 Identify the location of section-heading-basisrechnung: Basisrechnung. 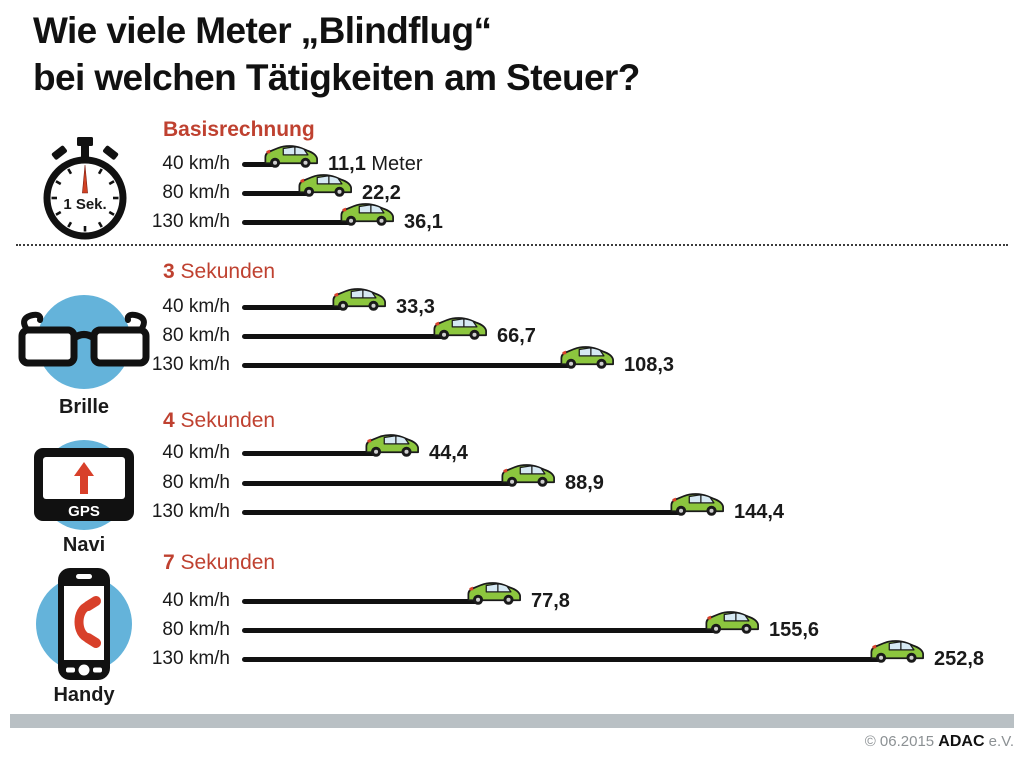
(239, 130).